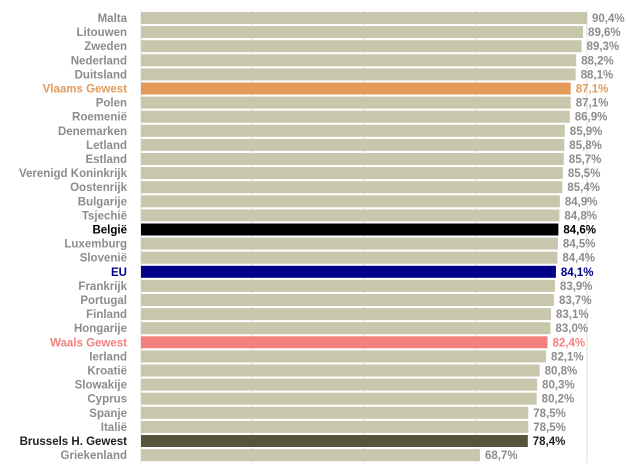  I want to click on category-label-malta: Malta, so click(113, 19).